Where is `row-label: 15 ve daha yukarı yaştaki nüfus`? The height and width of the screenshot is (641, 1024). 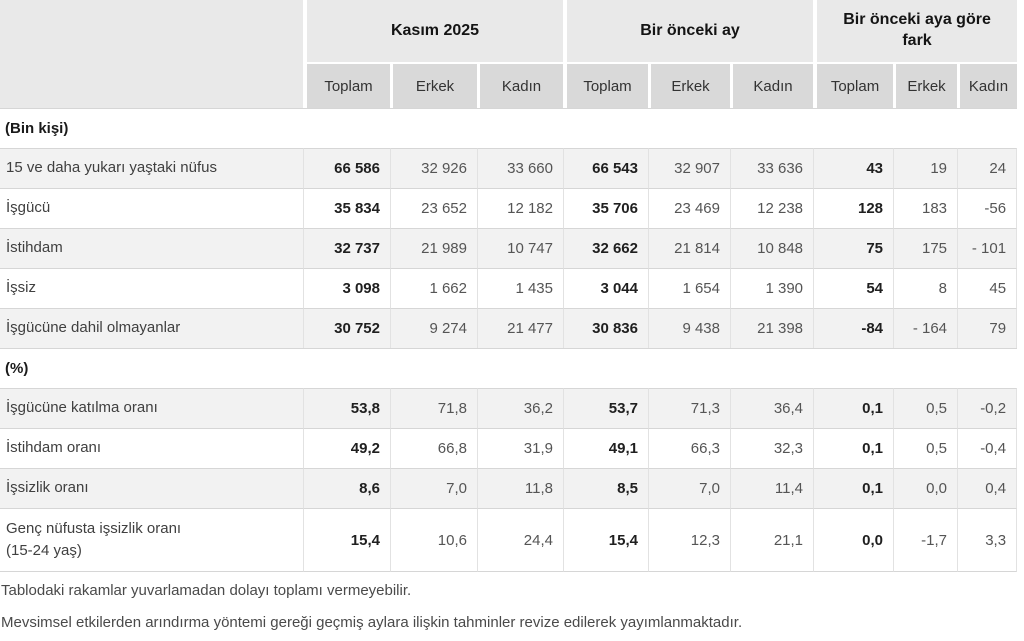 row-label: 15 ve daha yukarı yaştaki nüfus is located at coordinates (151, 168).